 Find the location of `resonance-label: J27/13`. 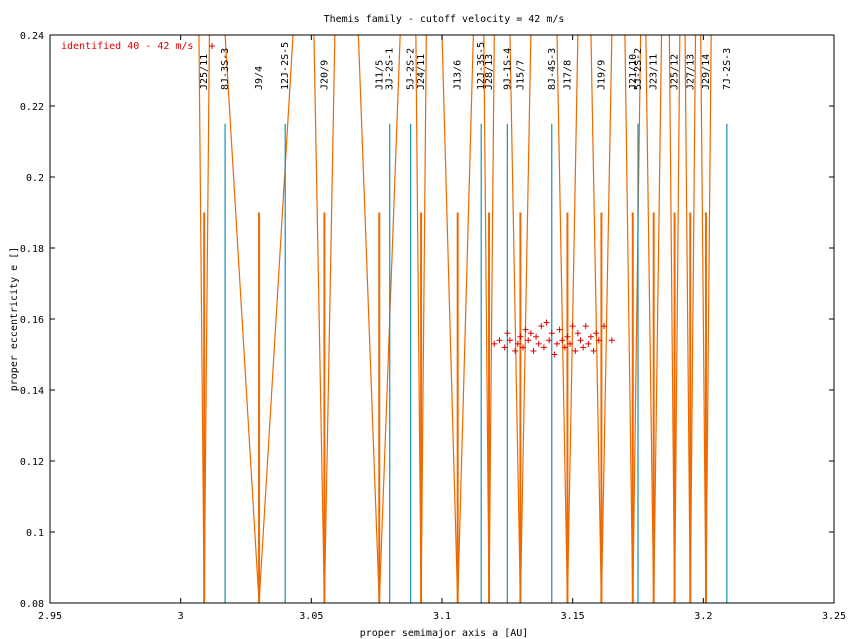

resonance-label: J27/13 is located at coordinates (690, 72).